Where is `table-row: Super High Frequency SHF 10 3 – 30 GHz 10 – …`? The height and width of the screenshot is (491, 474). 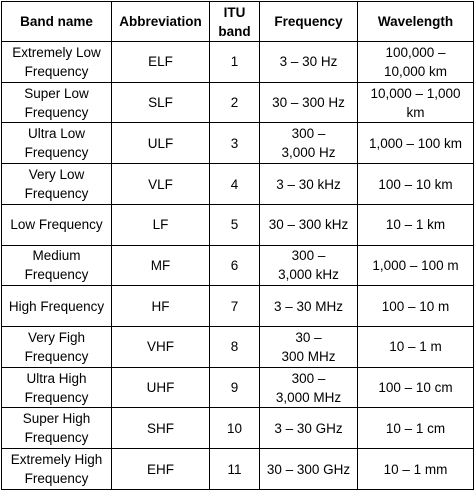 table-row: Super High Frequency SHF 10 3 – 30 GHz 10 – … is located at coordinates (237, 428).